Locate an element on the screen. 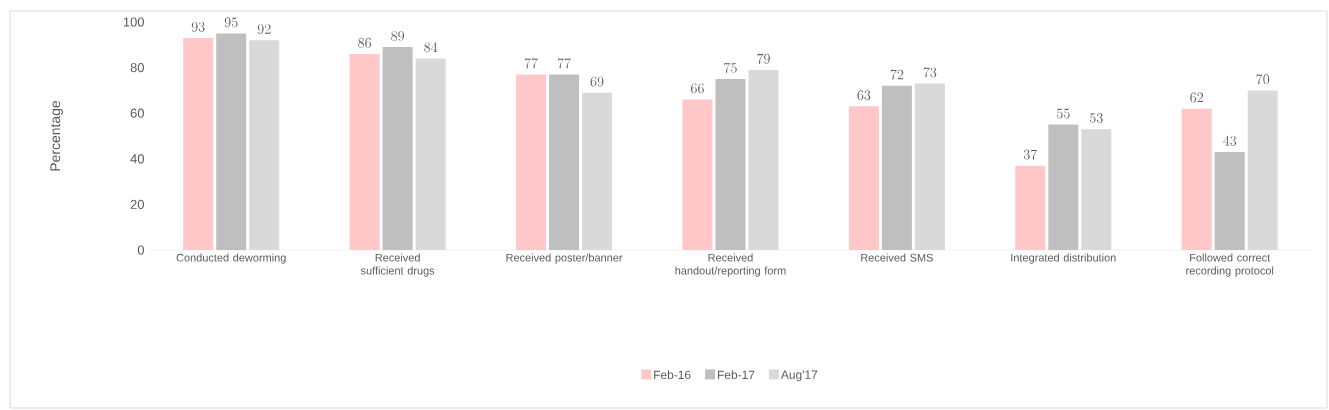 The image size is (1329, 410). data-label: 69 is located at coordinates (597, 81).